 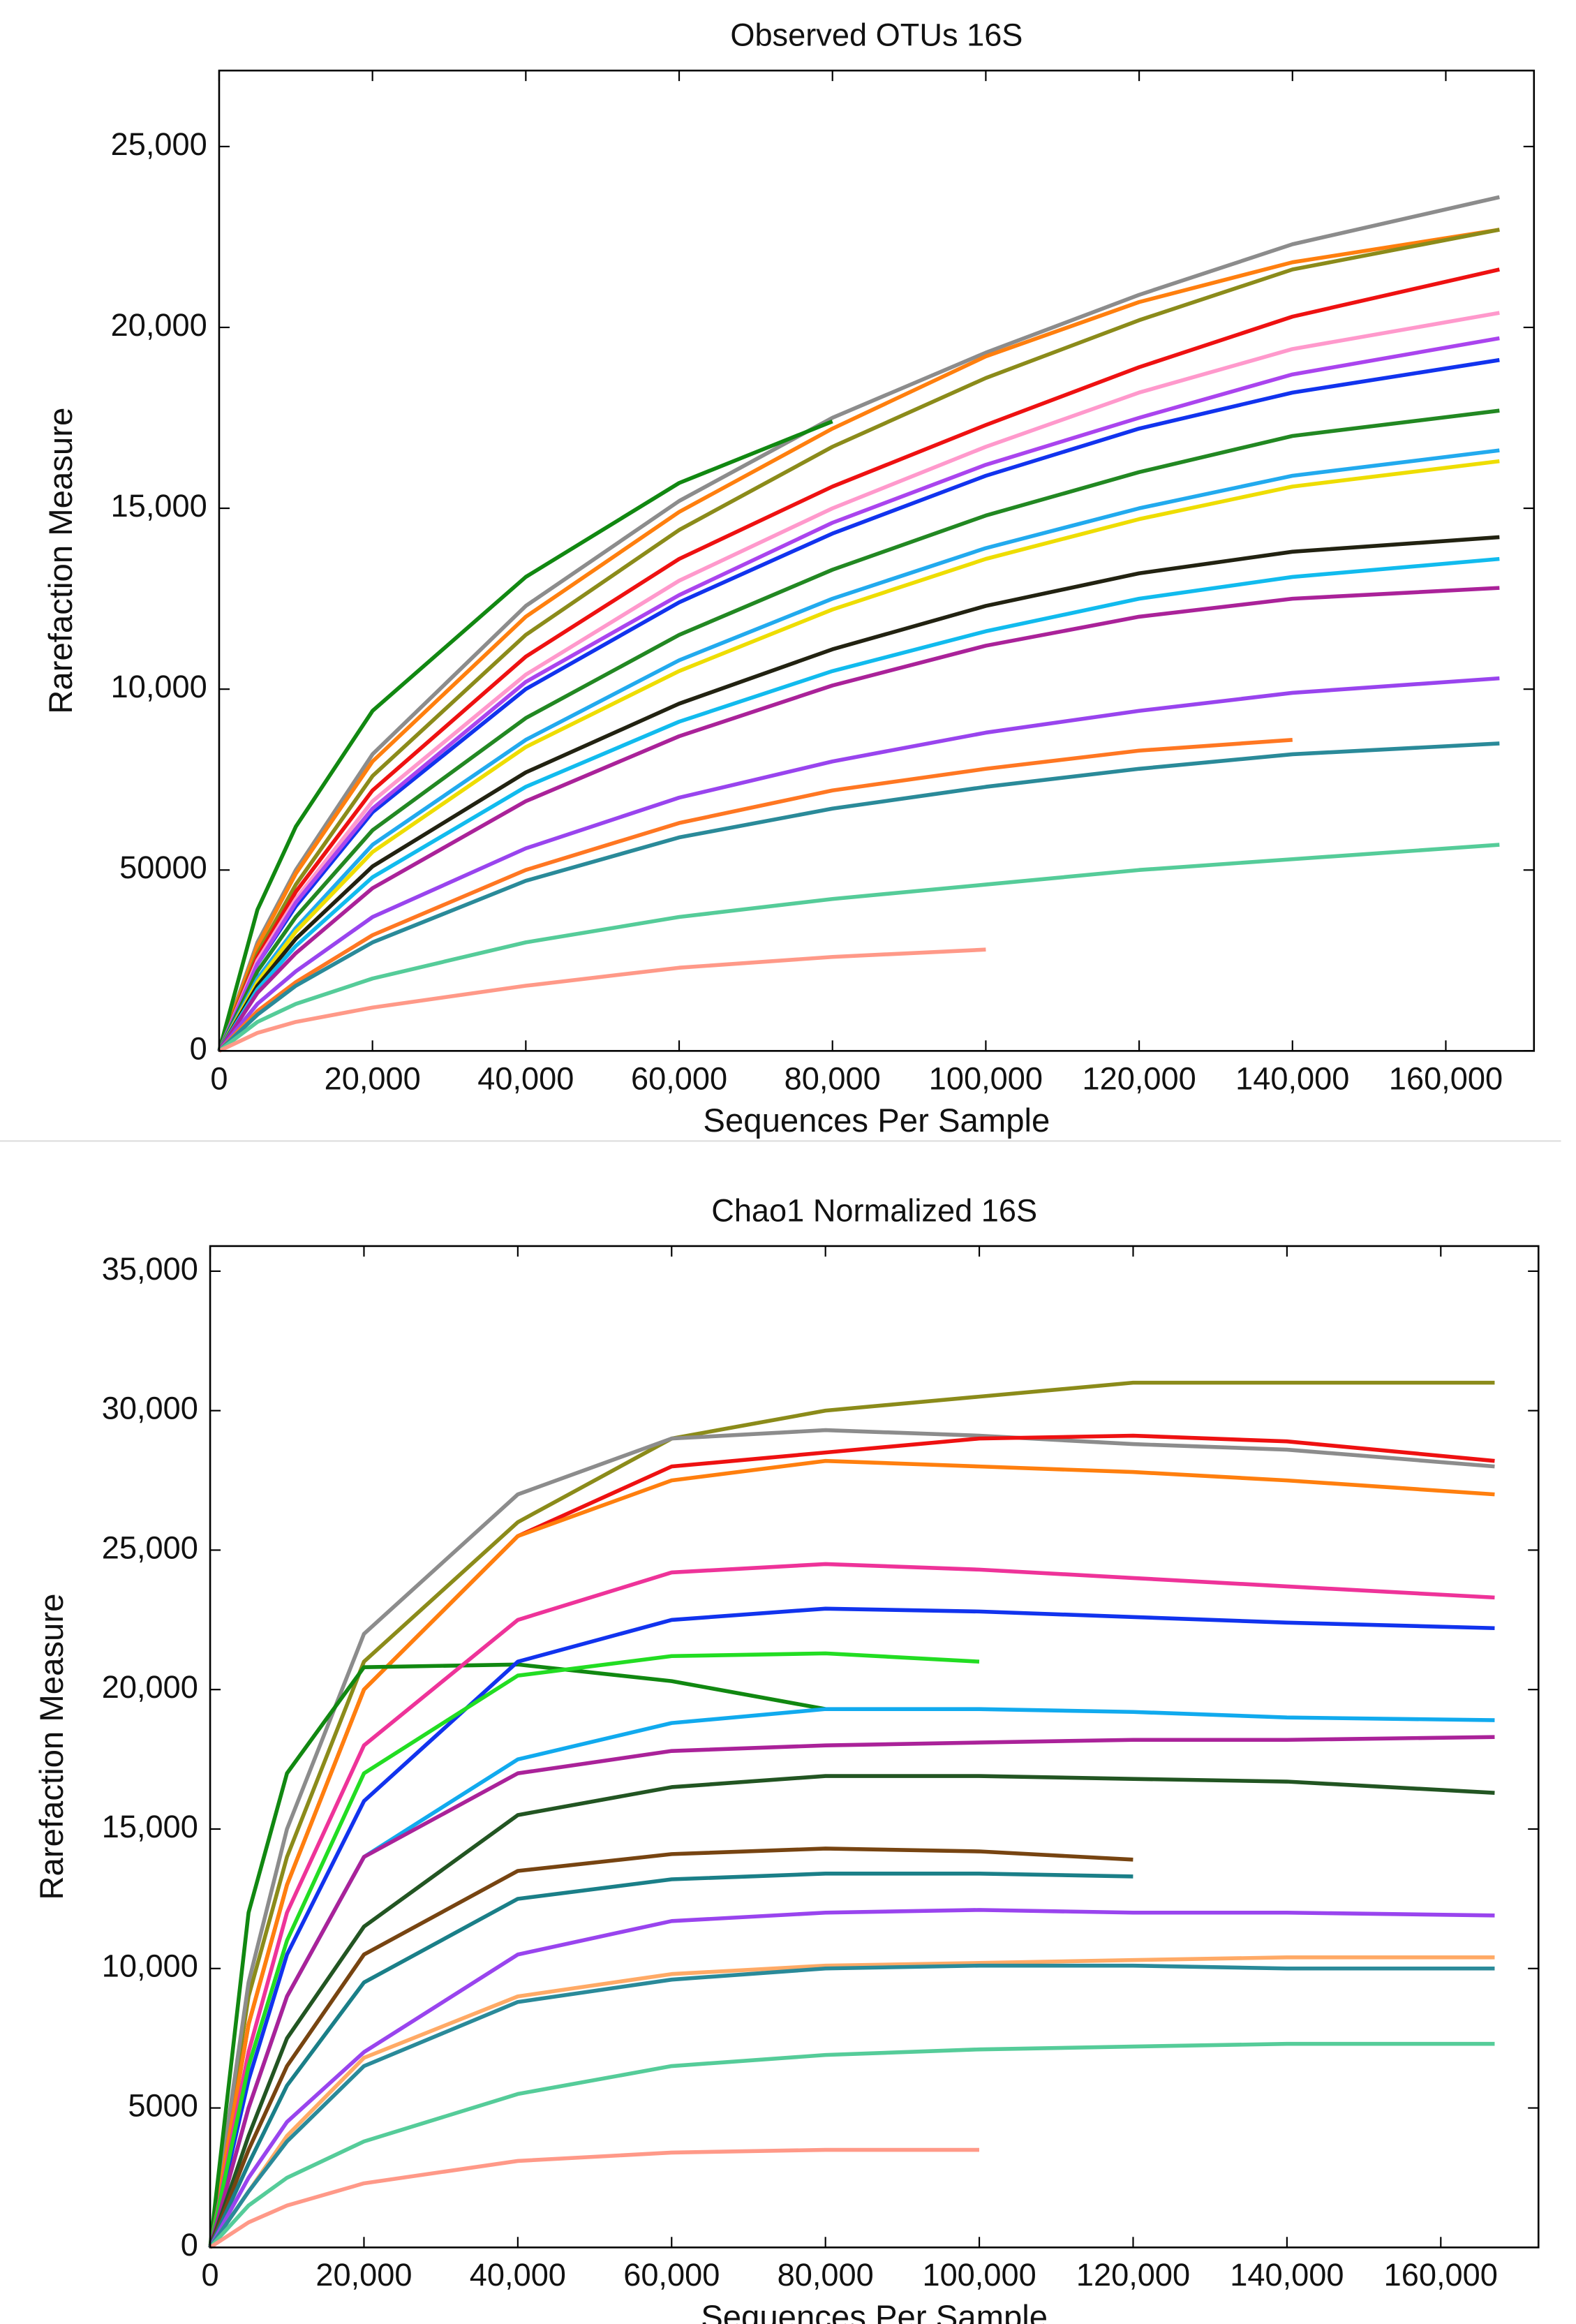 I want to click on y-tick-label: 50000, so click(x=163, y=867).